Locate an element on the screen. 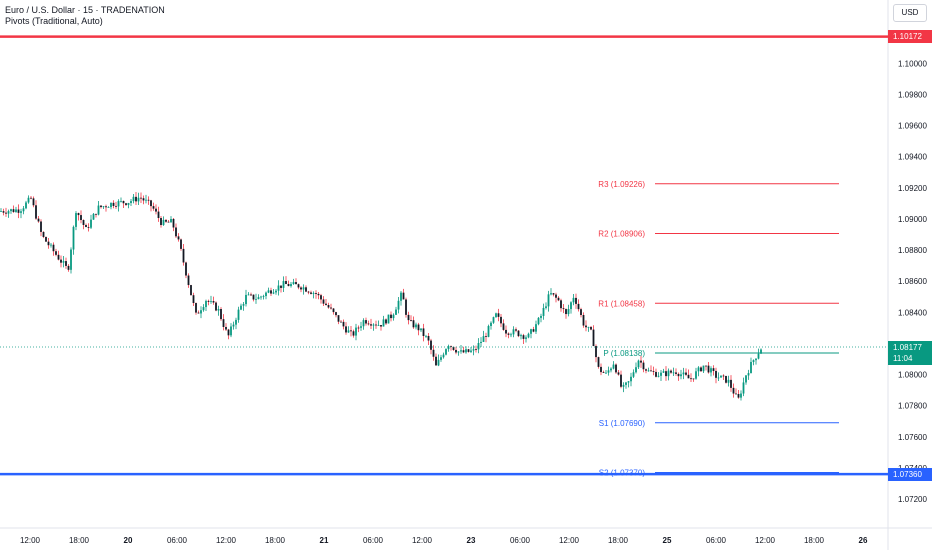 The width and height of the screenshot is (932, 550). pivot-label: P (1.08138) is located at coordinates (624, 353).